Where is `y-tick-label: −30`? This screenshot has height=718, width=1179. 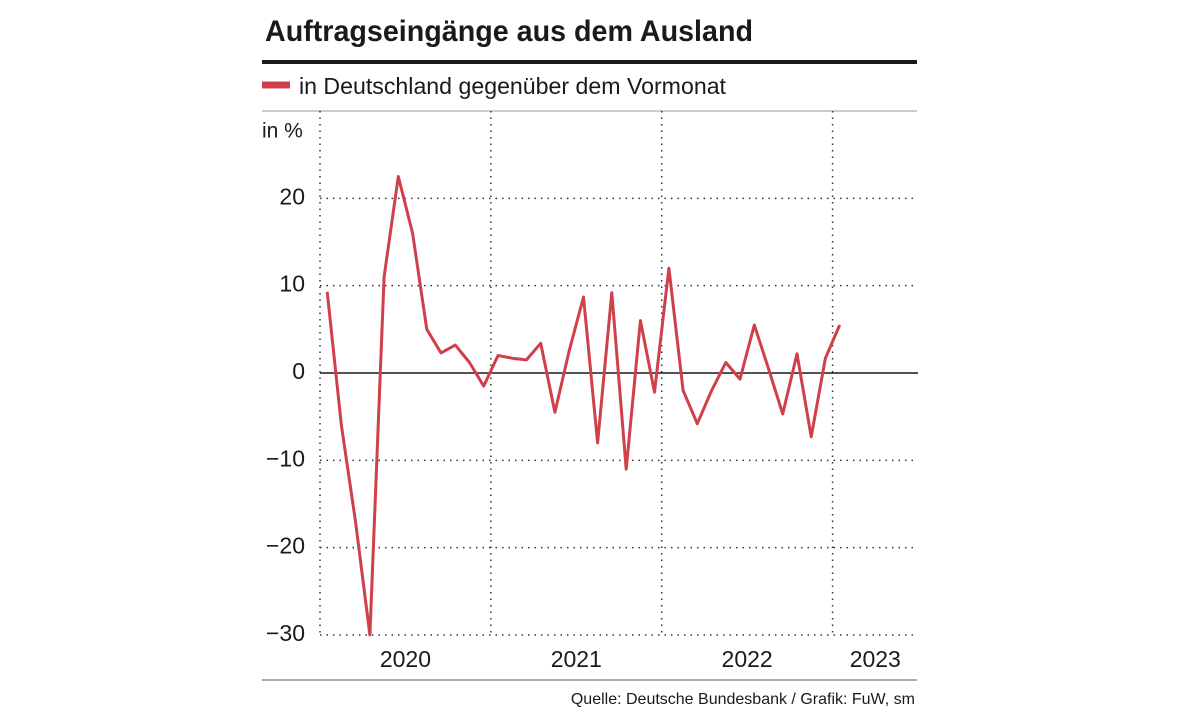
y-tick-label: −30 is located at coordinates (285, 633).